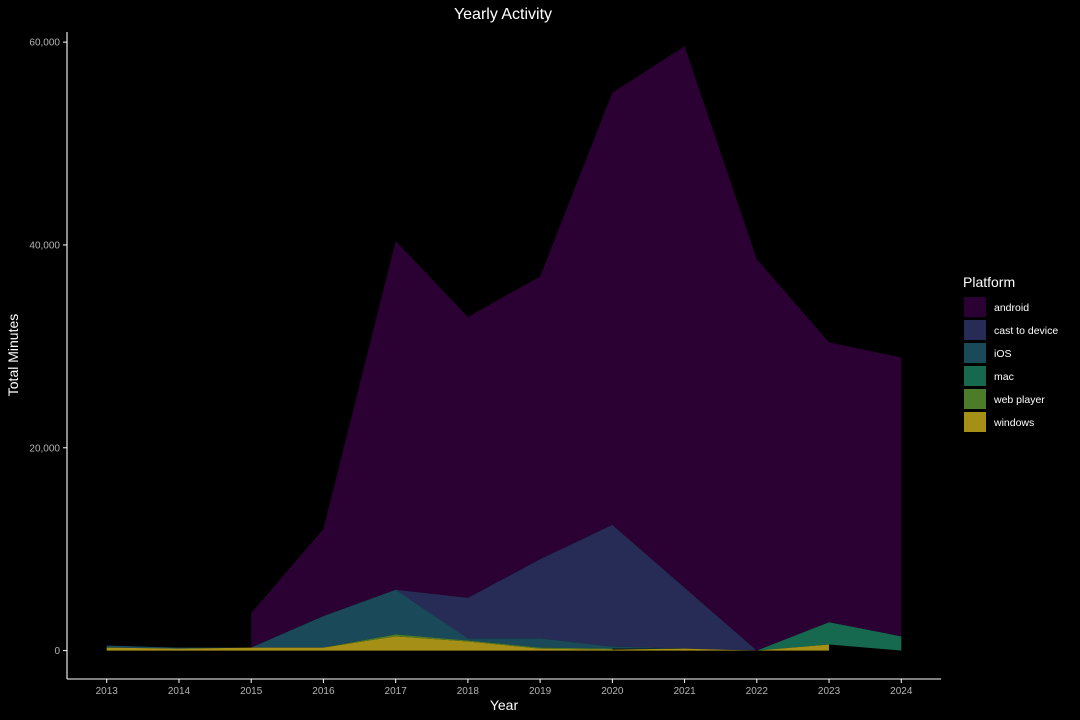 This screenshot has width=1080, height=720. Describe the element at coordinates (179, 691) in the screenshot. I see `x-tick-label: 2014` at that location.